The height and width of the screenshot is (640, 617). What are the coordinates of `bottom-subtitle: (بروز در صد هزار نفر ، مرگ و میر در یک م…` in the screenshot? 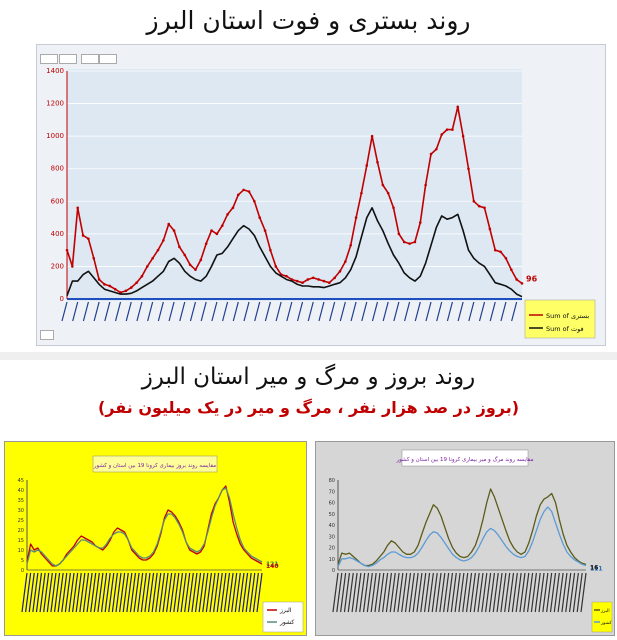 It's located at (308, 407).